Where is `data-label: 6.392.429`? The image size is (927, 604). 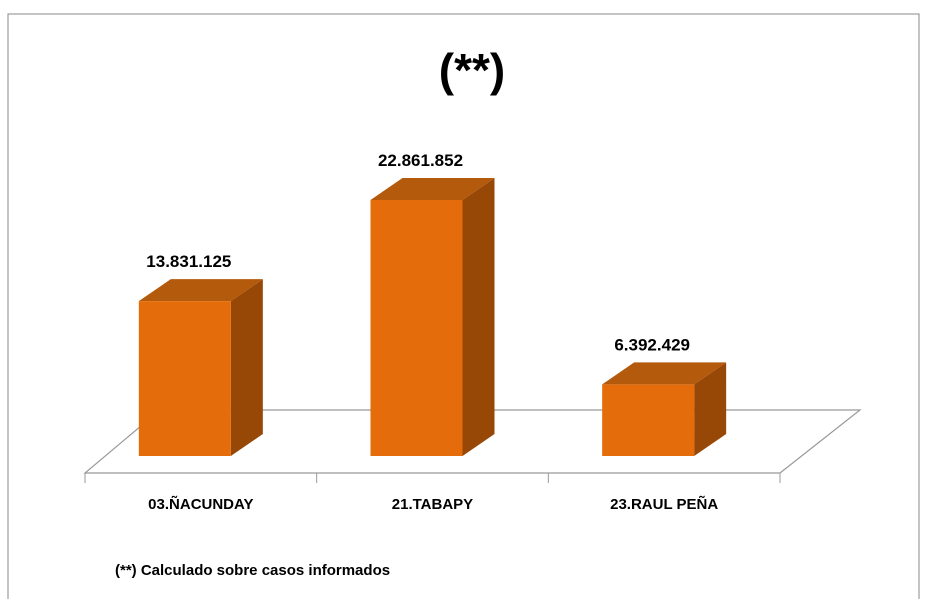
data-label: 6.392.429 is located at coordinates (652, 344).